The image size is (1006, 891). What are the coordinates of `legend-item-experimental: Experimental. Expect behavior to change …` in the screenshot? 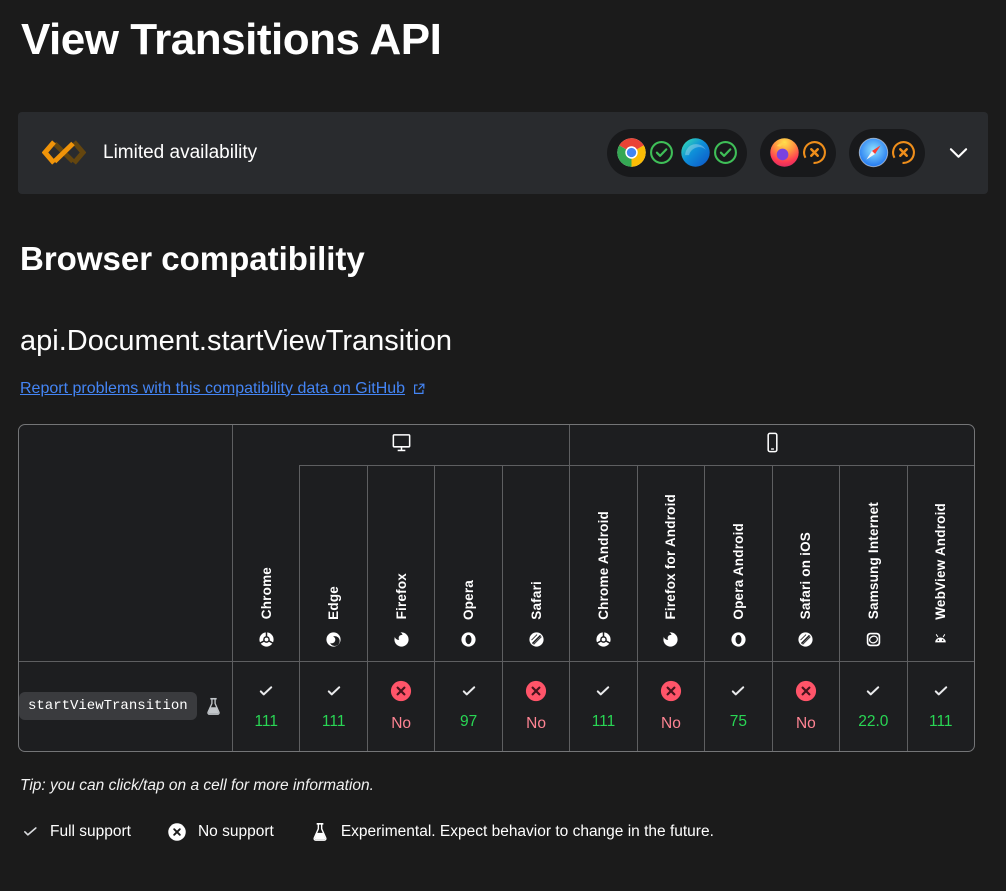 It's located at (512, 832).